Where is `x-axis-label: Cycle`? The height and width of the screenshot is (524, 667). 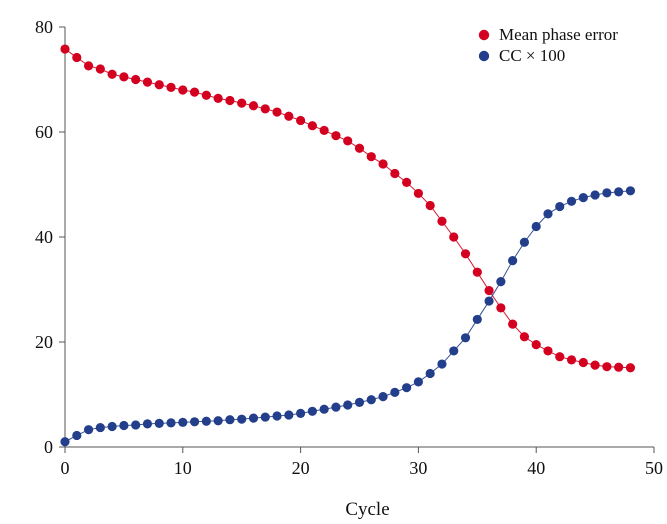
x-axis-label: Cycle is located at coordinates (367, 509).